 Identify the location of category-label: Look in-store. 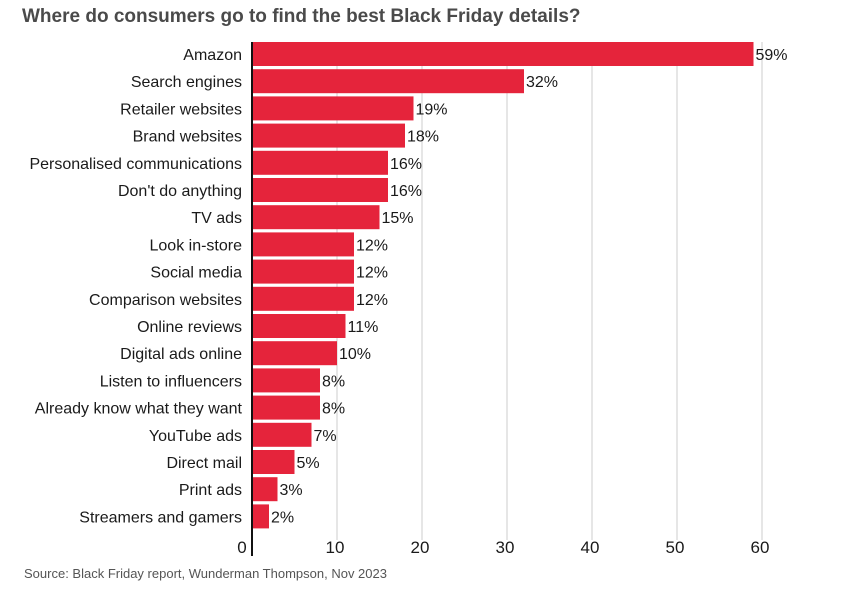
(196, 245).